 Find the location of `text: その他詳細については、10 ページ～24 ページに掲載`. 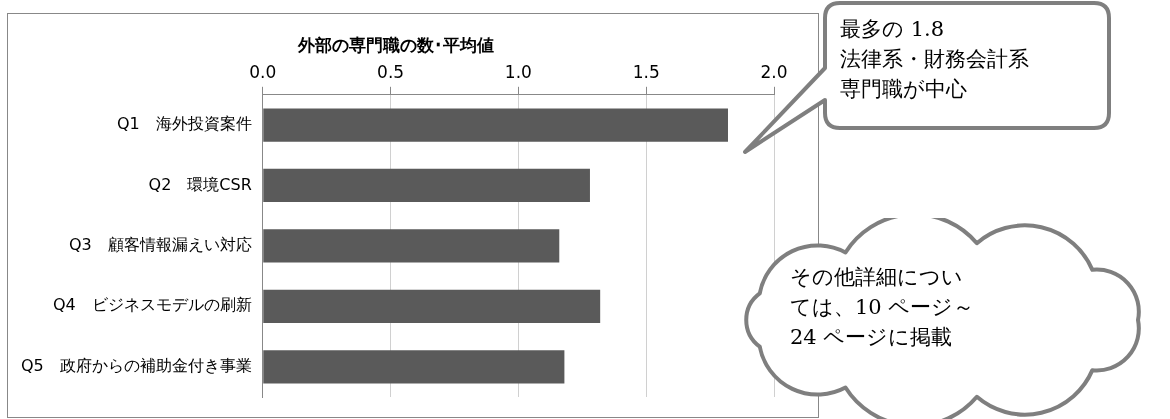

text: その他詳細については、10 ページ～24 ページに掲載 is located at coordinates (882, 307).